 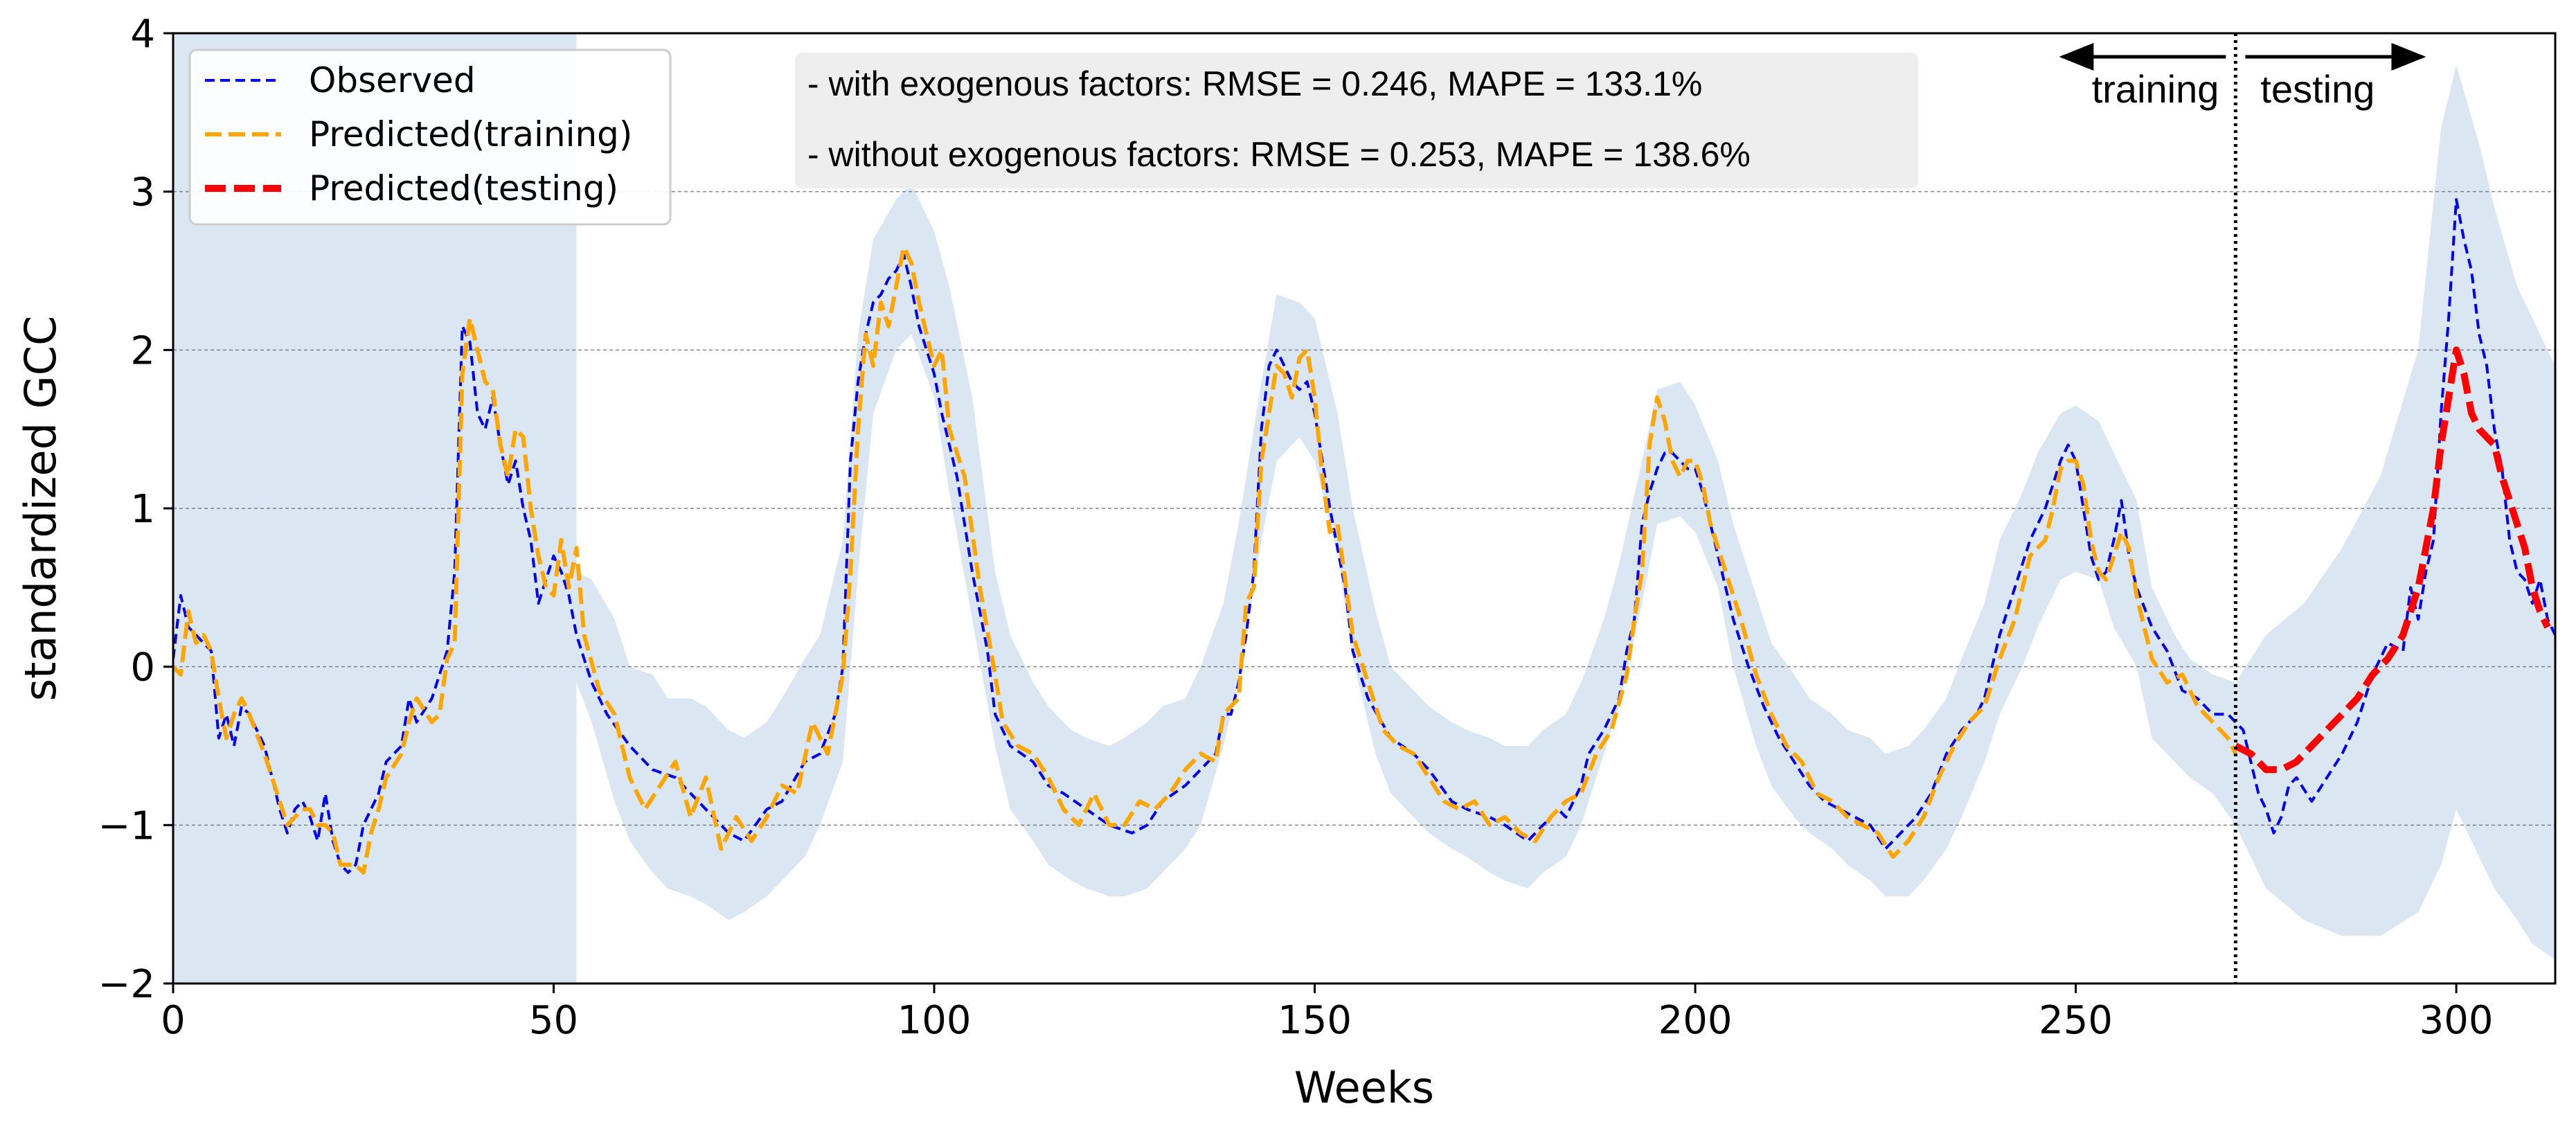 I want to click on x-tick-label: 150, so click(x=1315, y=1020).